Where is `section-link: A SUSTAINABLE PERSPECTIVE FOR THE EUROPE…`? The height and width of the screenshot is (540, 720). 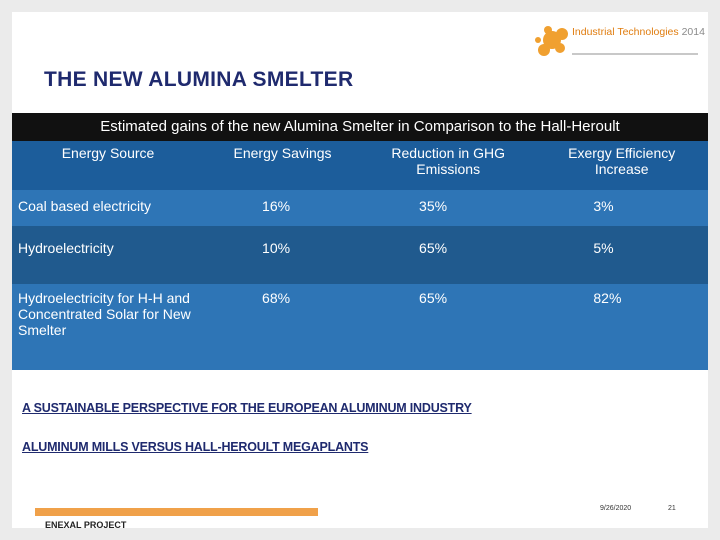
section-link: A SUSTAINABLE PERSPECTIVE FOR THE EUROPE… is located at coordinates (247, 408).